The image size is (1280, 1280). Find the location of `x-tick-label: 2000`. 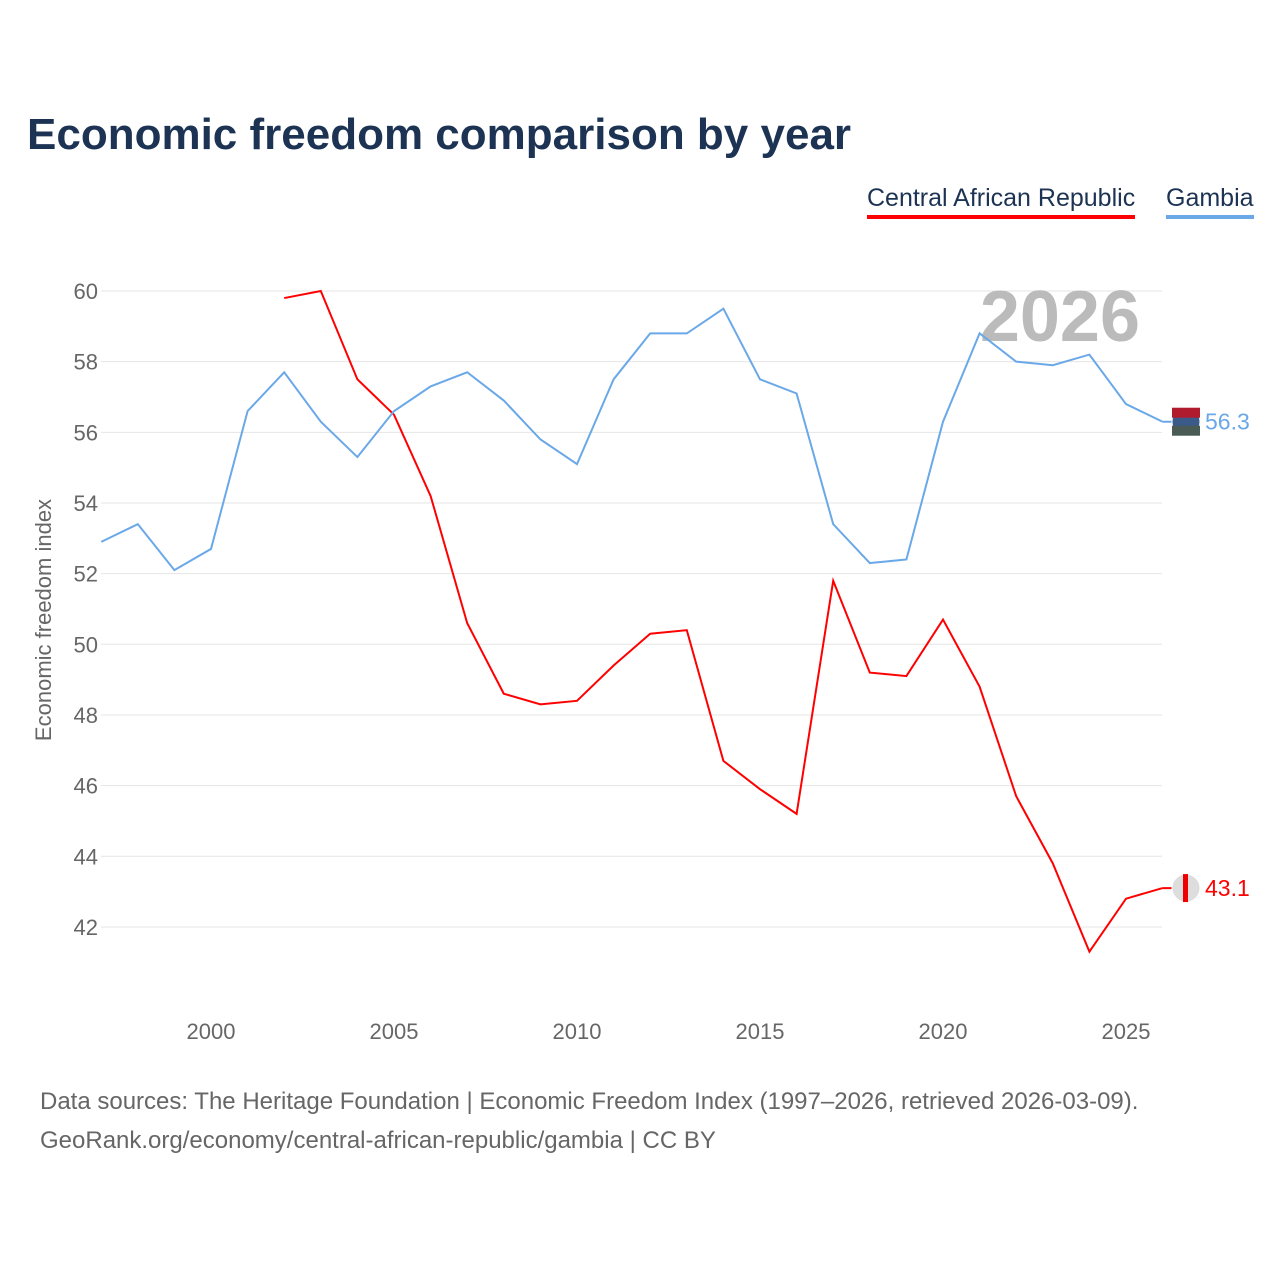

x-tick-label: 2000 is located at coordinates (211, 1031).